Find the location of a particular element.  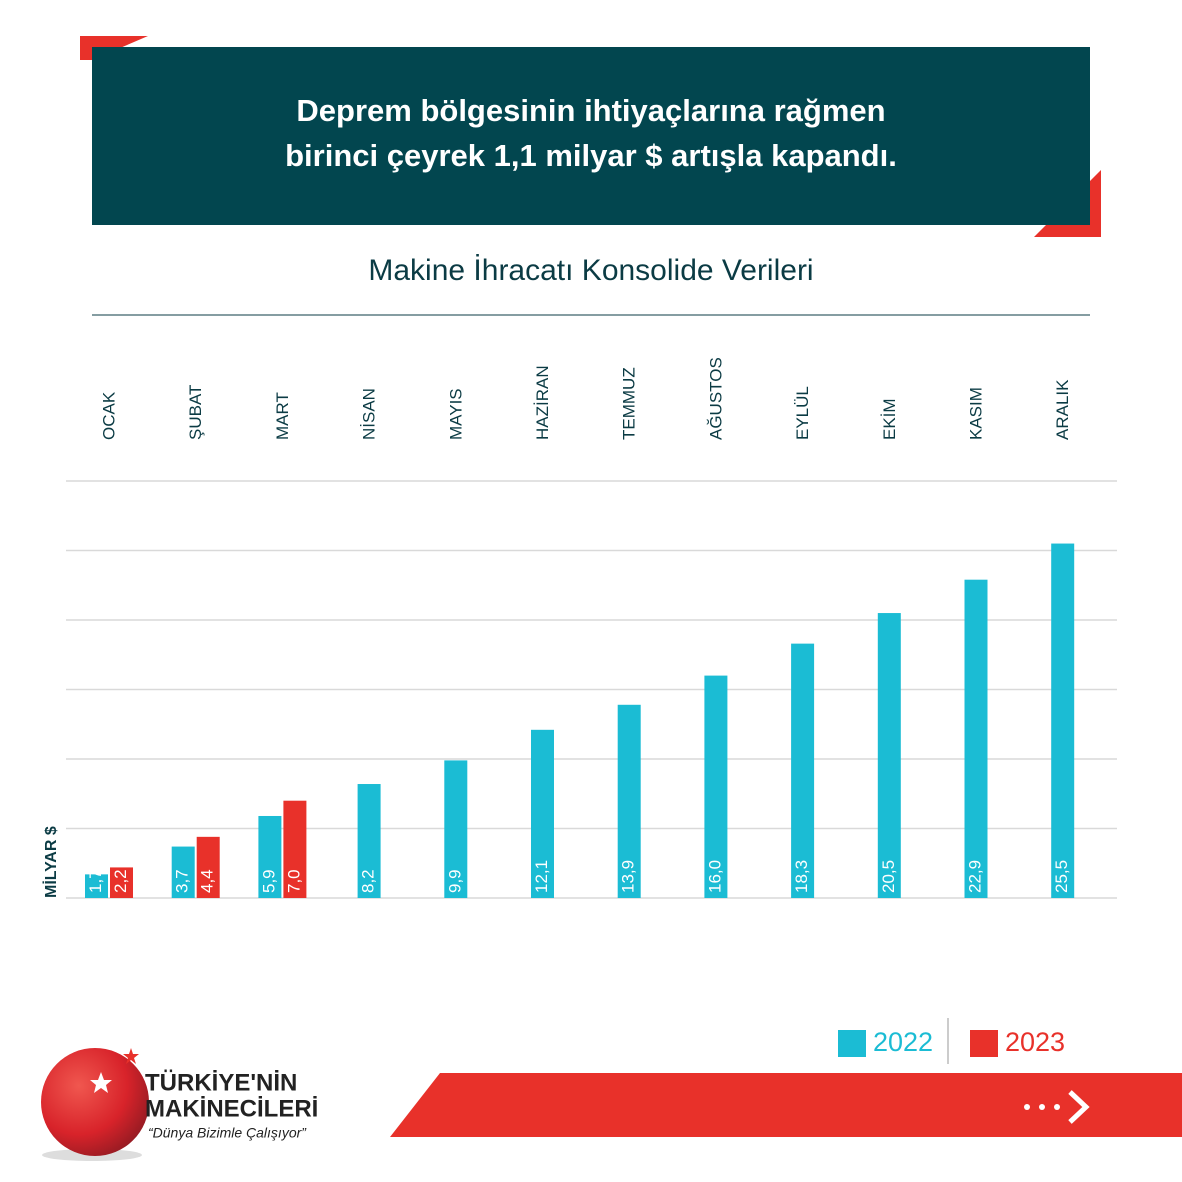

x-tick-label: HAZİRAN is located at coordinates (542, 402).